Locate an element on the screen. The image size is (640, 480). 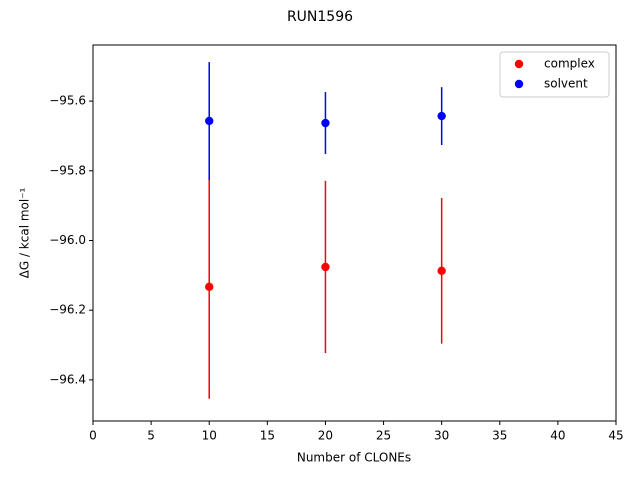
x-tick-label: 15 is located at coordinates (267, 436).